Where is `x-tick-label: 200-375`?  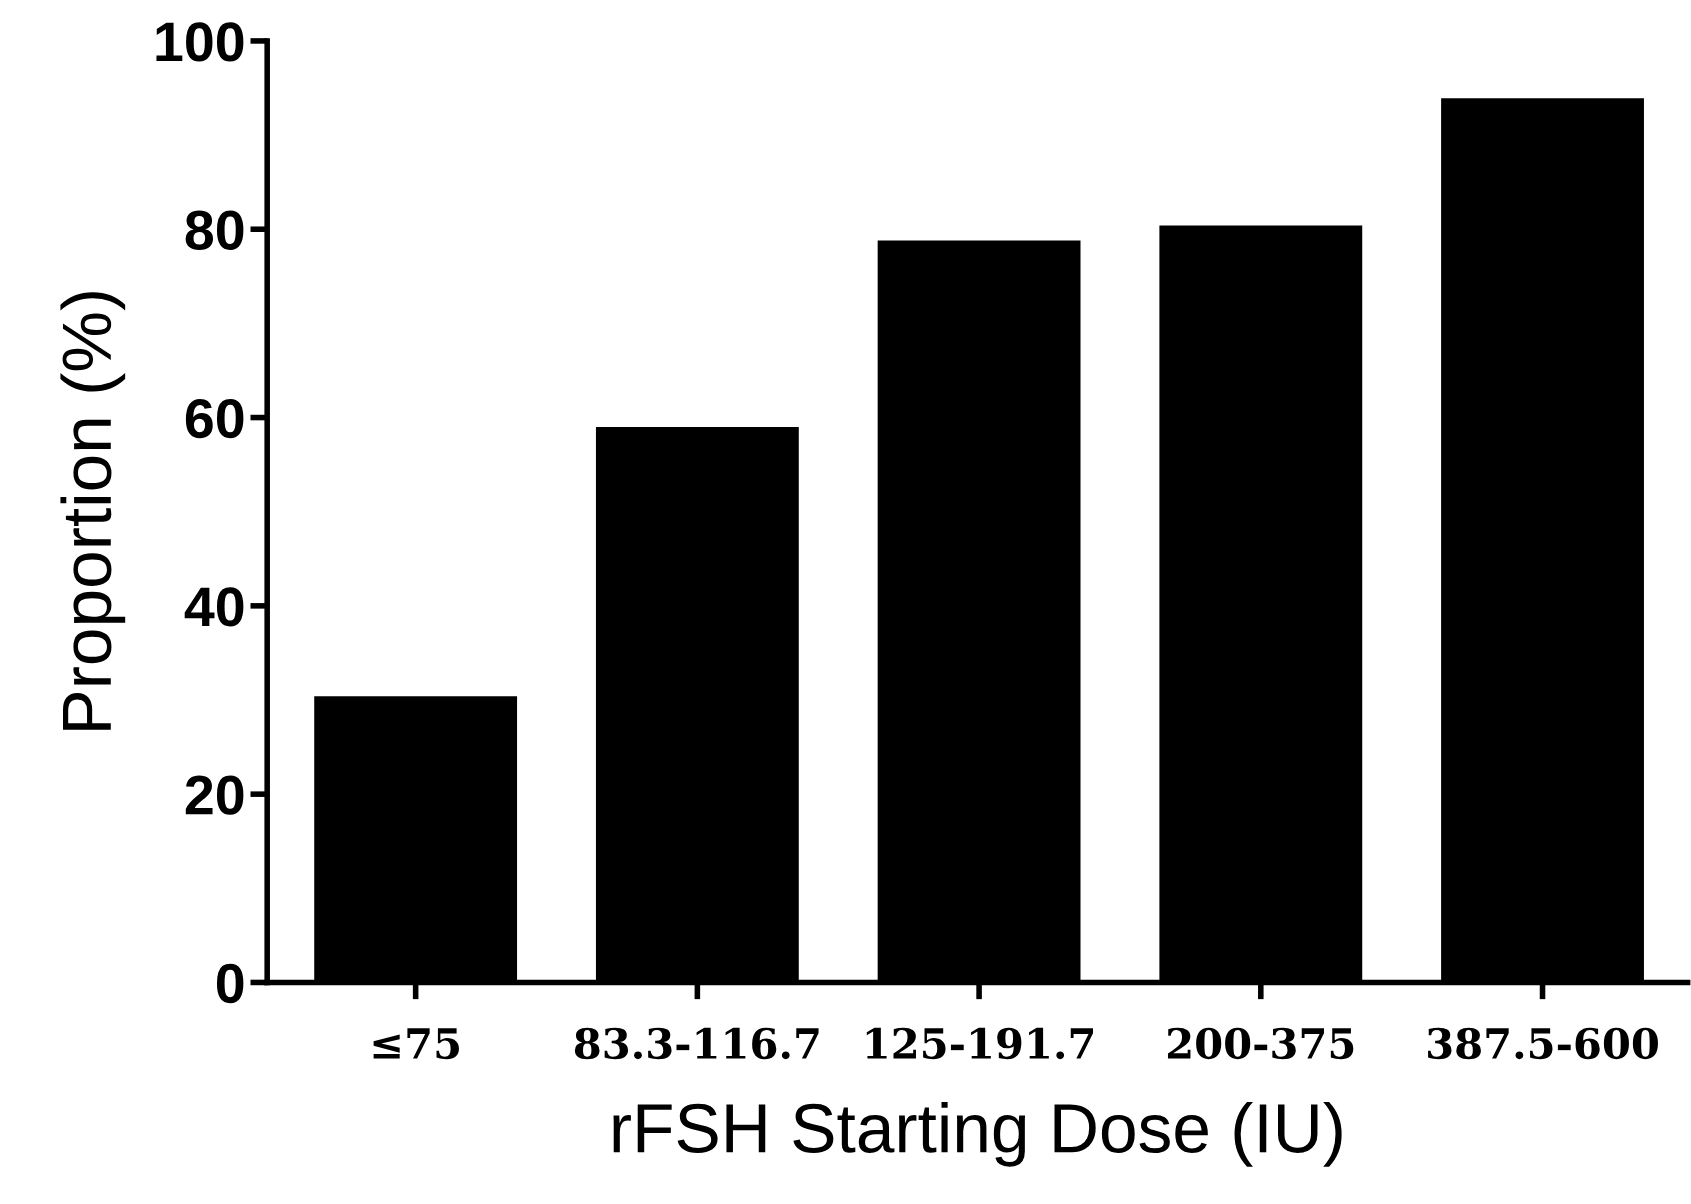 x-tick-label: 200-375 is located at coordinates (1260, 1043).